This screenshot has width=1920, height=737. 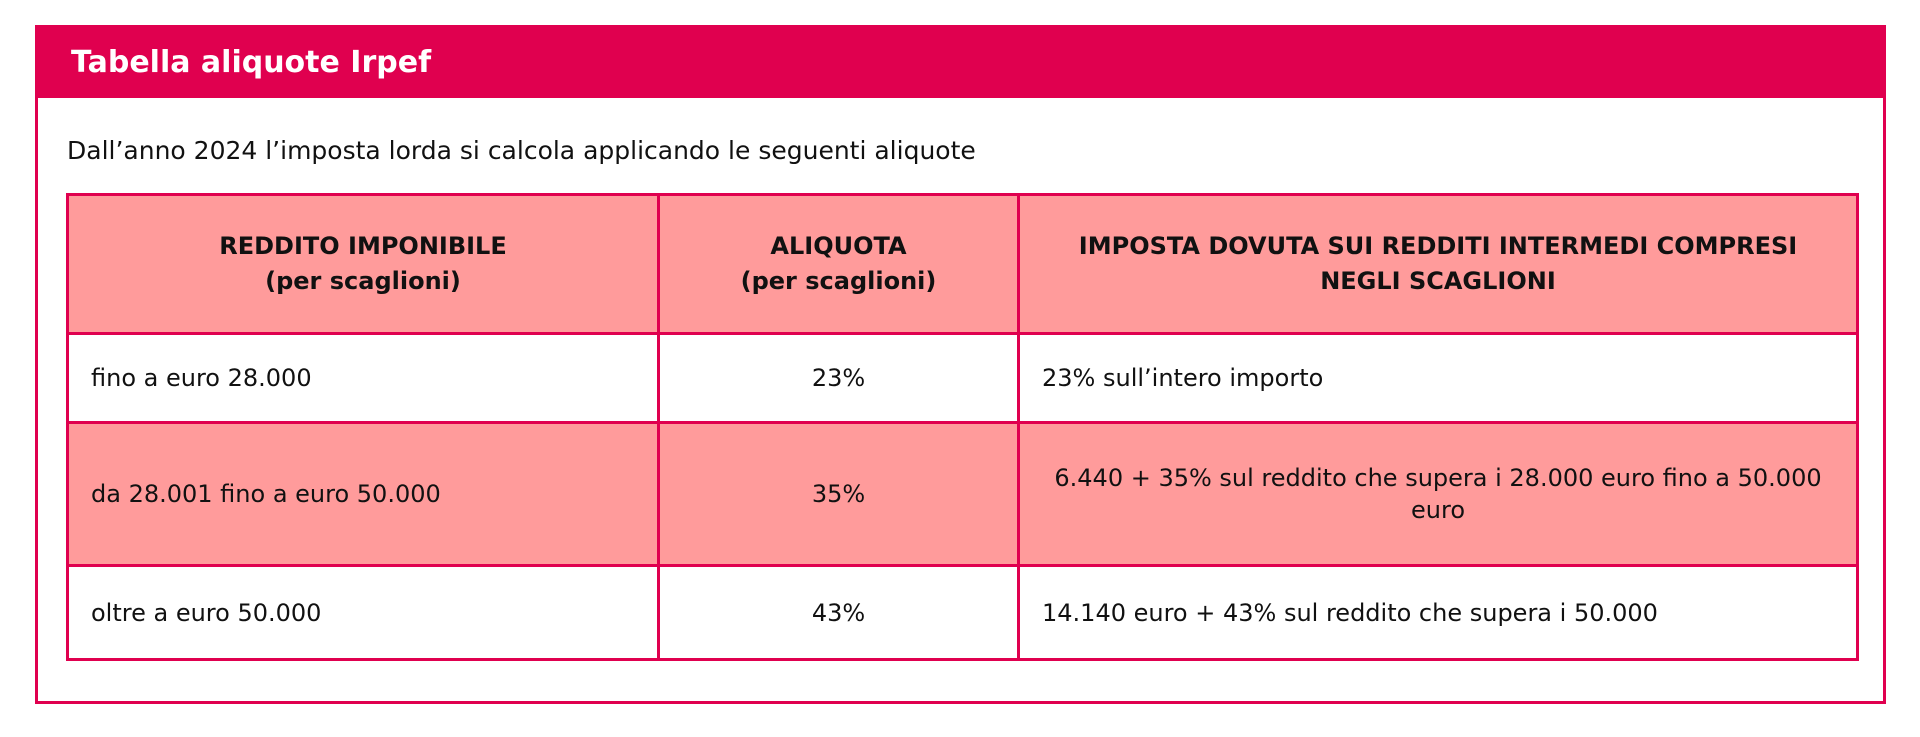 What do you see at coordinates (363, 378) in the screenshot?
I see `cell-income: fino a euro 28.000` at bounding box center [363, 378].